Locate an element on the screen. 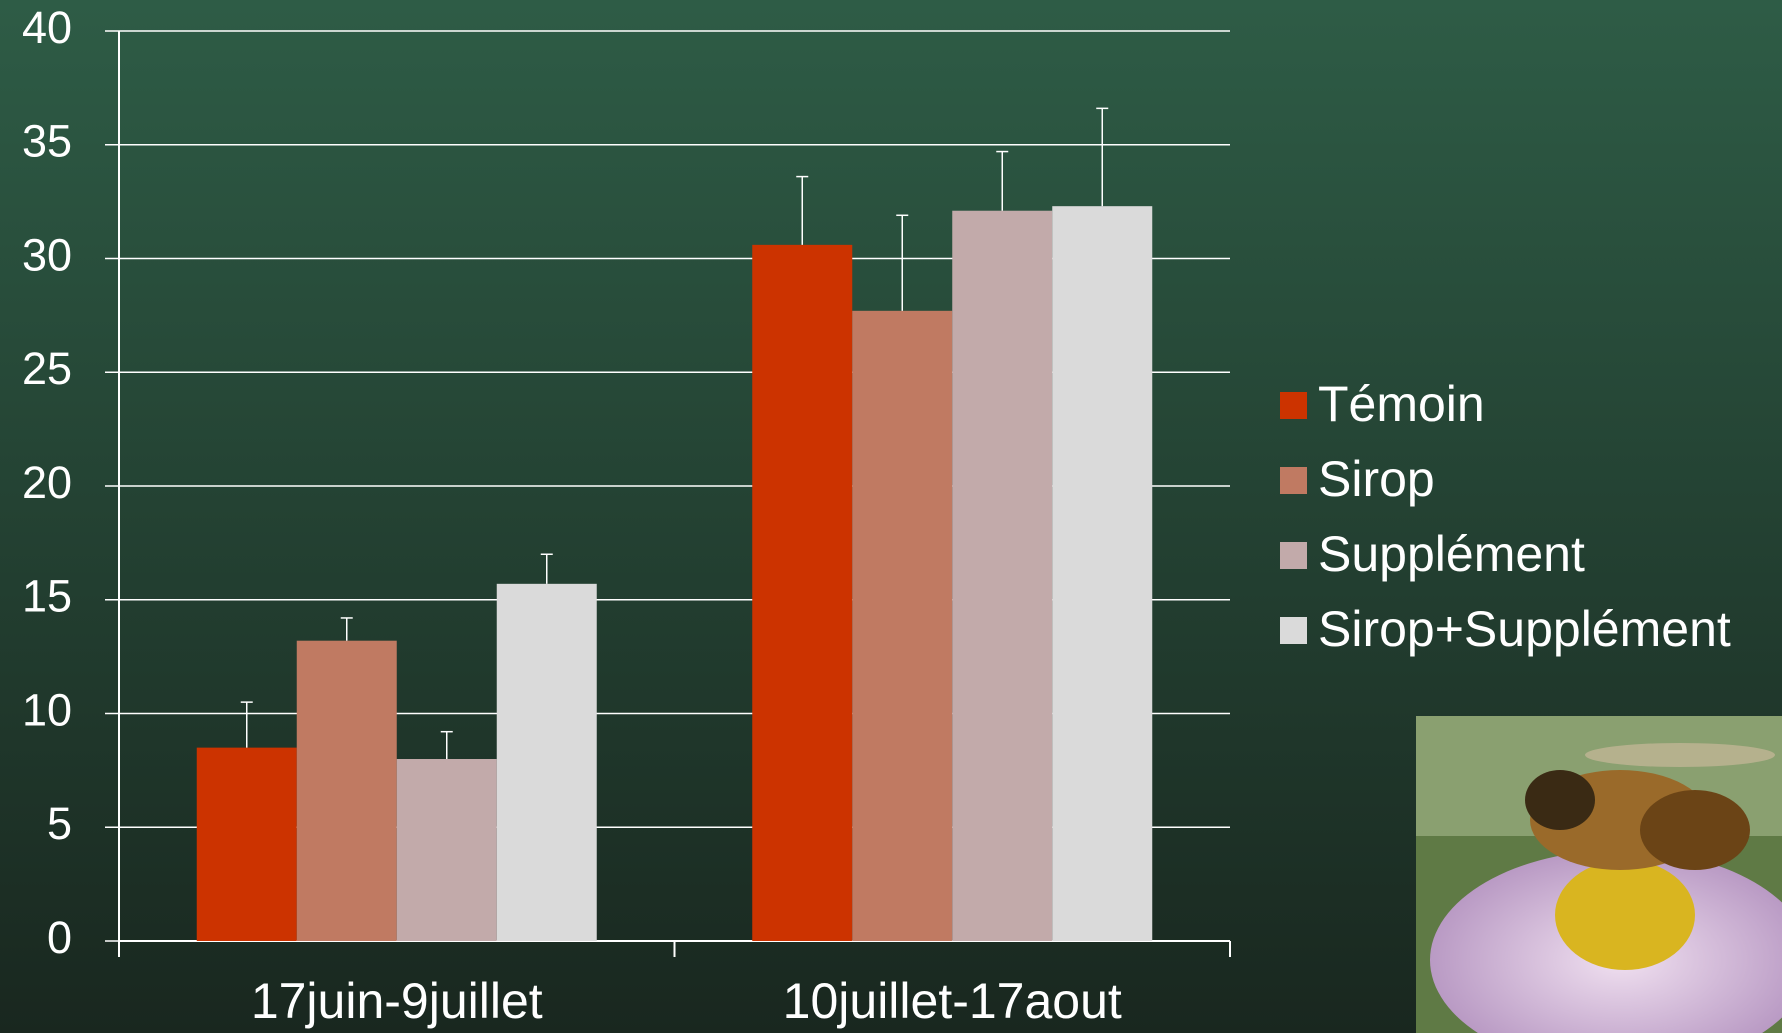 The image size is (1782, 1033). y-tick-label: 5 is located at coordinates (59, 823).